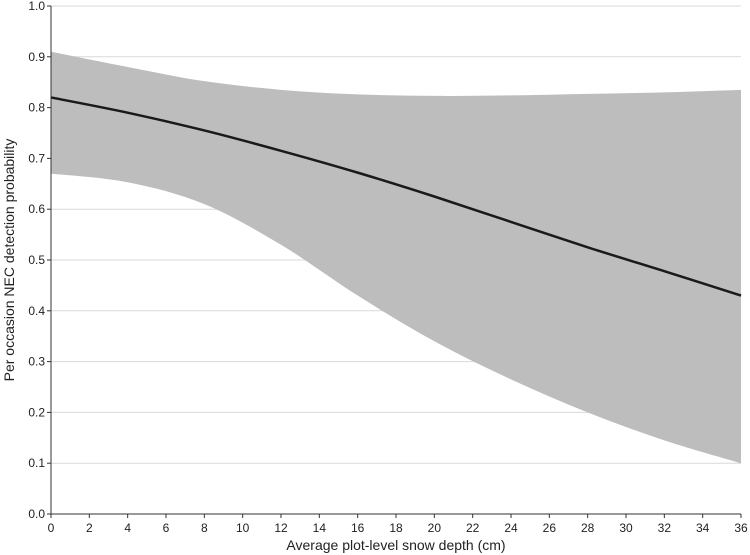  I want to click on y-tick-label-10: 1.0, so click(36, 6).